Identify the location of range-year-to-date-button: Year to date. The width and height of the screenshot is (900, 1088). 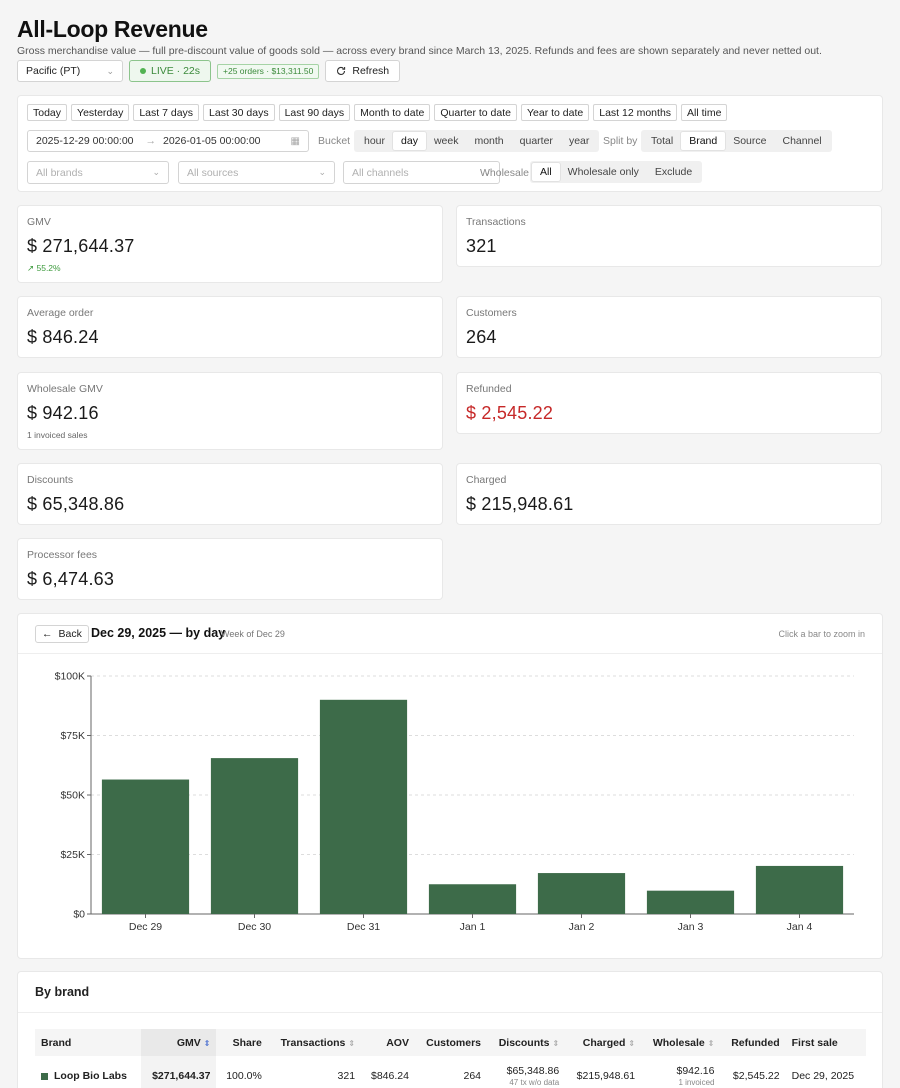
(555, 112).